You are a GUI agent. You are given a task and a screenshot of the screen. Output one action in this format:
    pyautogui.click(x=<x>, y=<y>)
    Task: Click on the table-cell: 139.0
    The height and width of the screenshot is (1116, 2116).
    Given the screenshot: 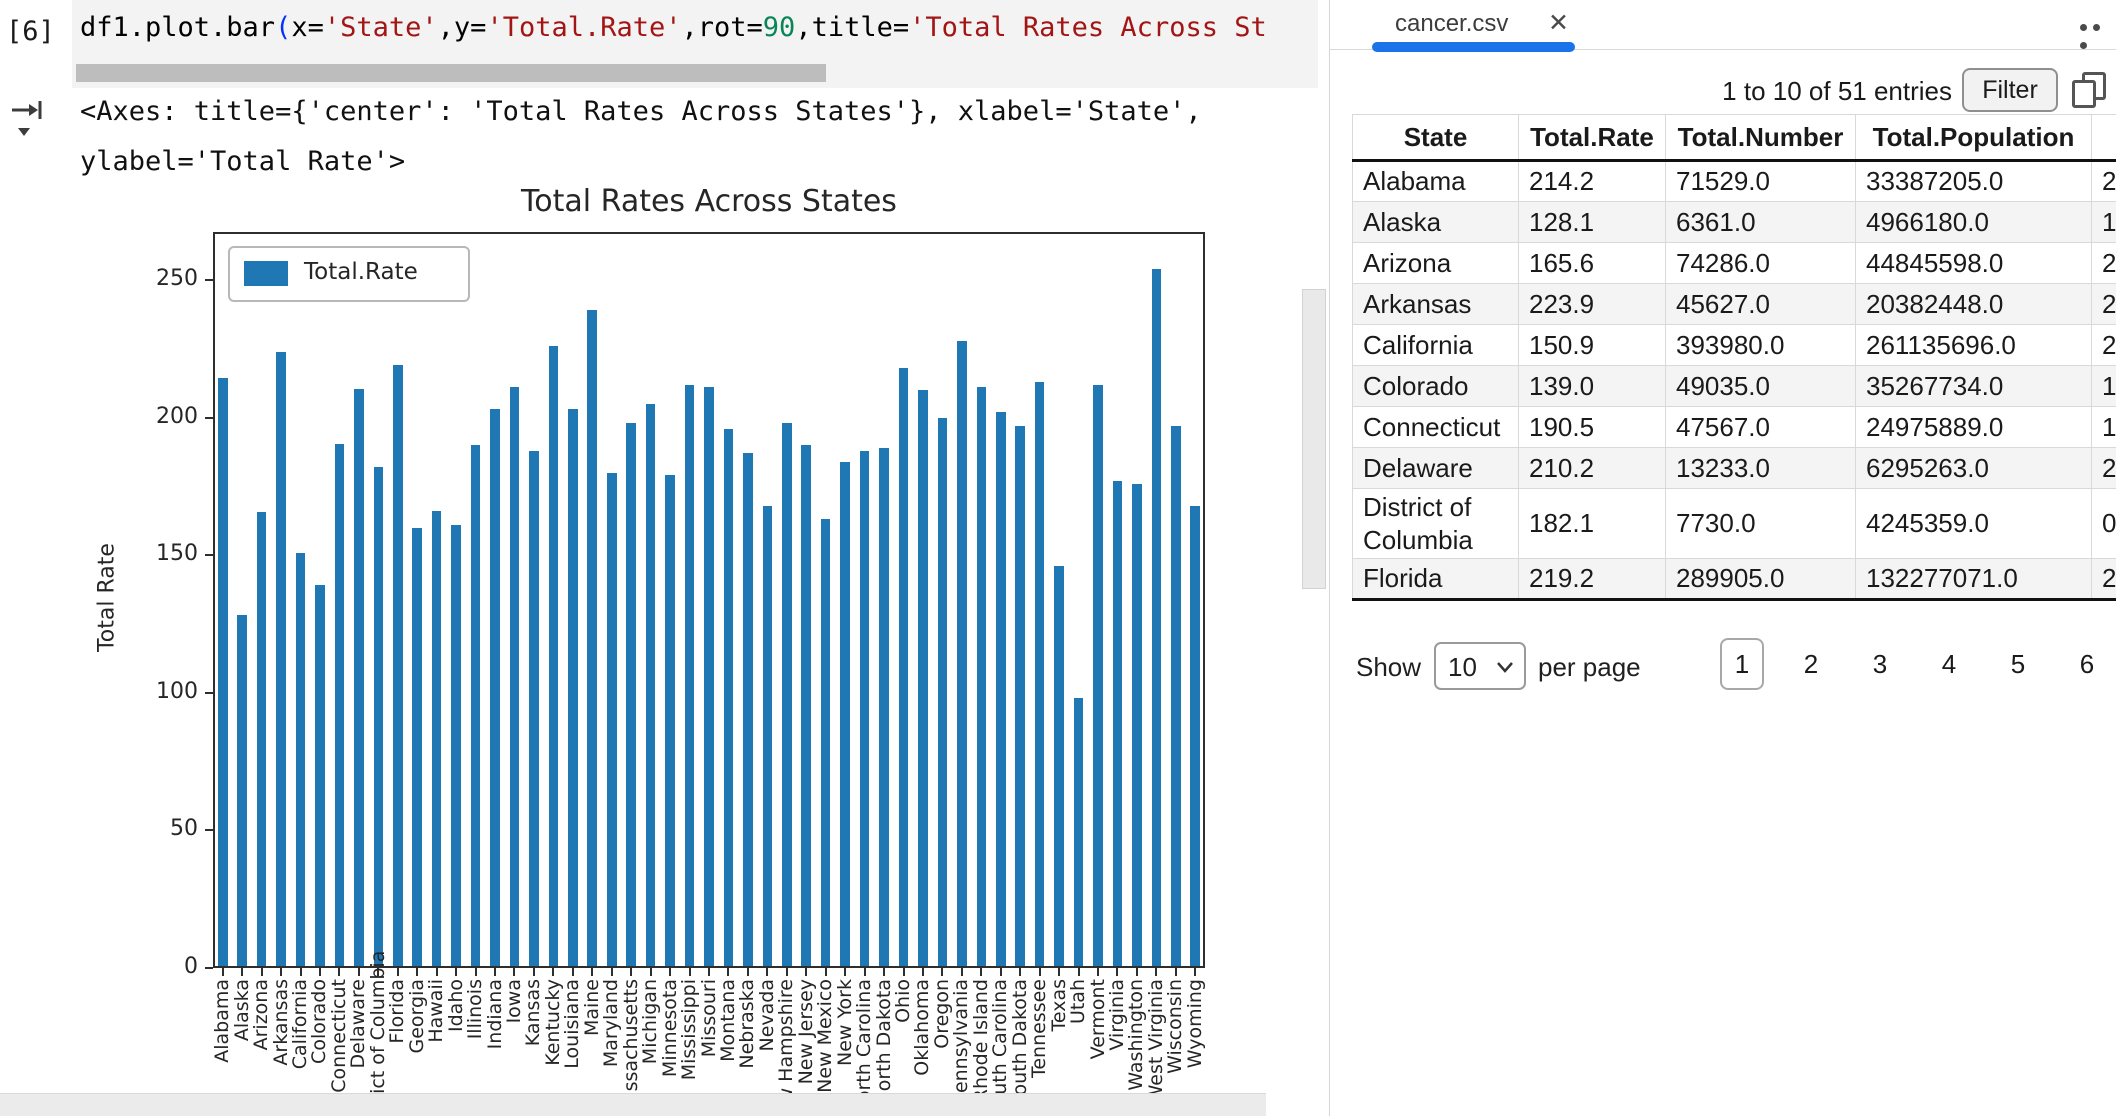 What is the action you would take?
    pyautogui.click(x=1592, y=386)
    